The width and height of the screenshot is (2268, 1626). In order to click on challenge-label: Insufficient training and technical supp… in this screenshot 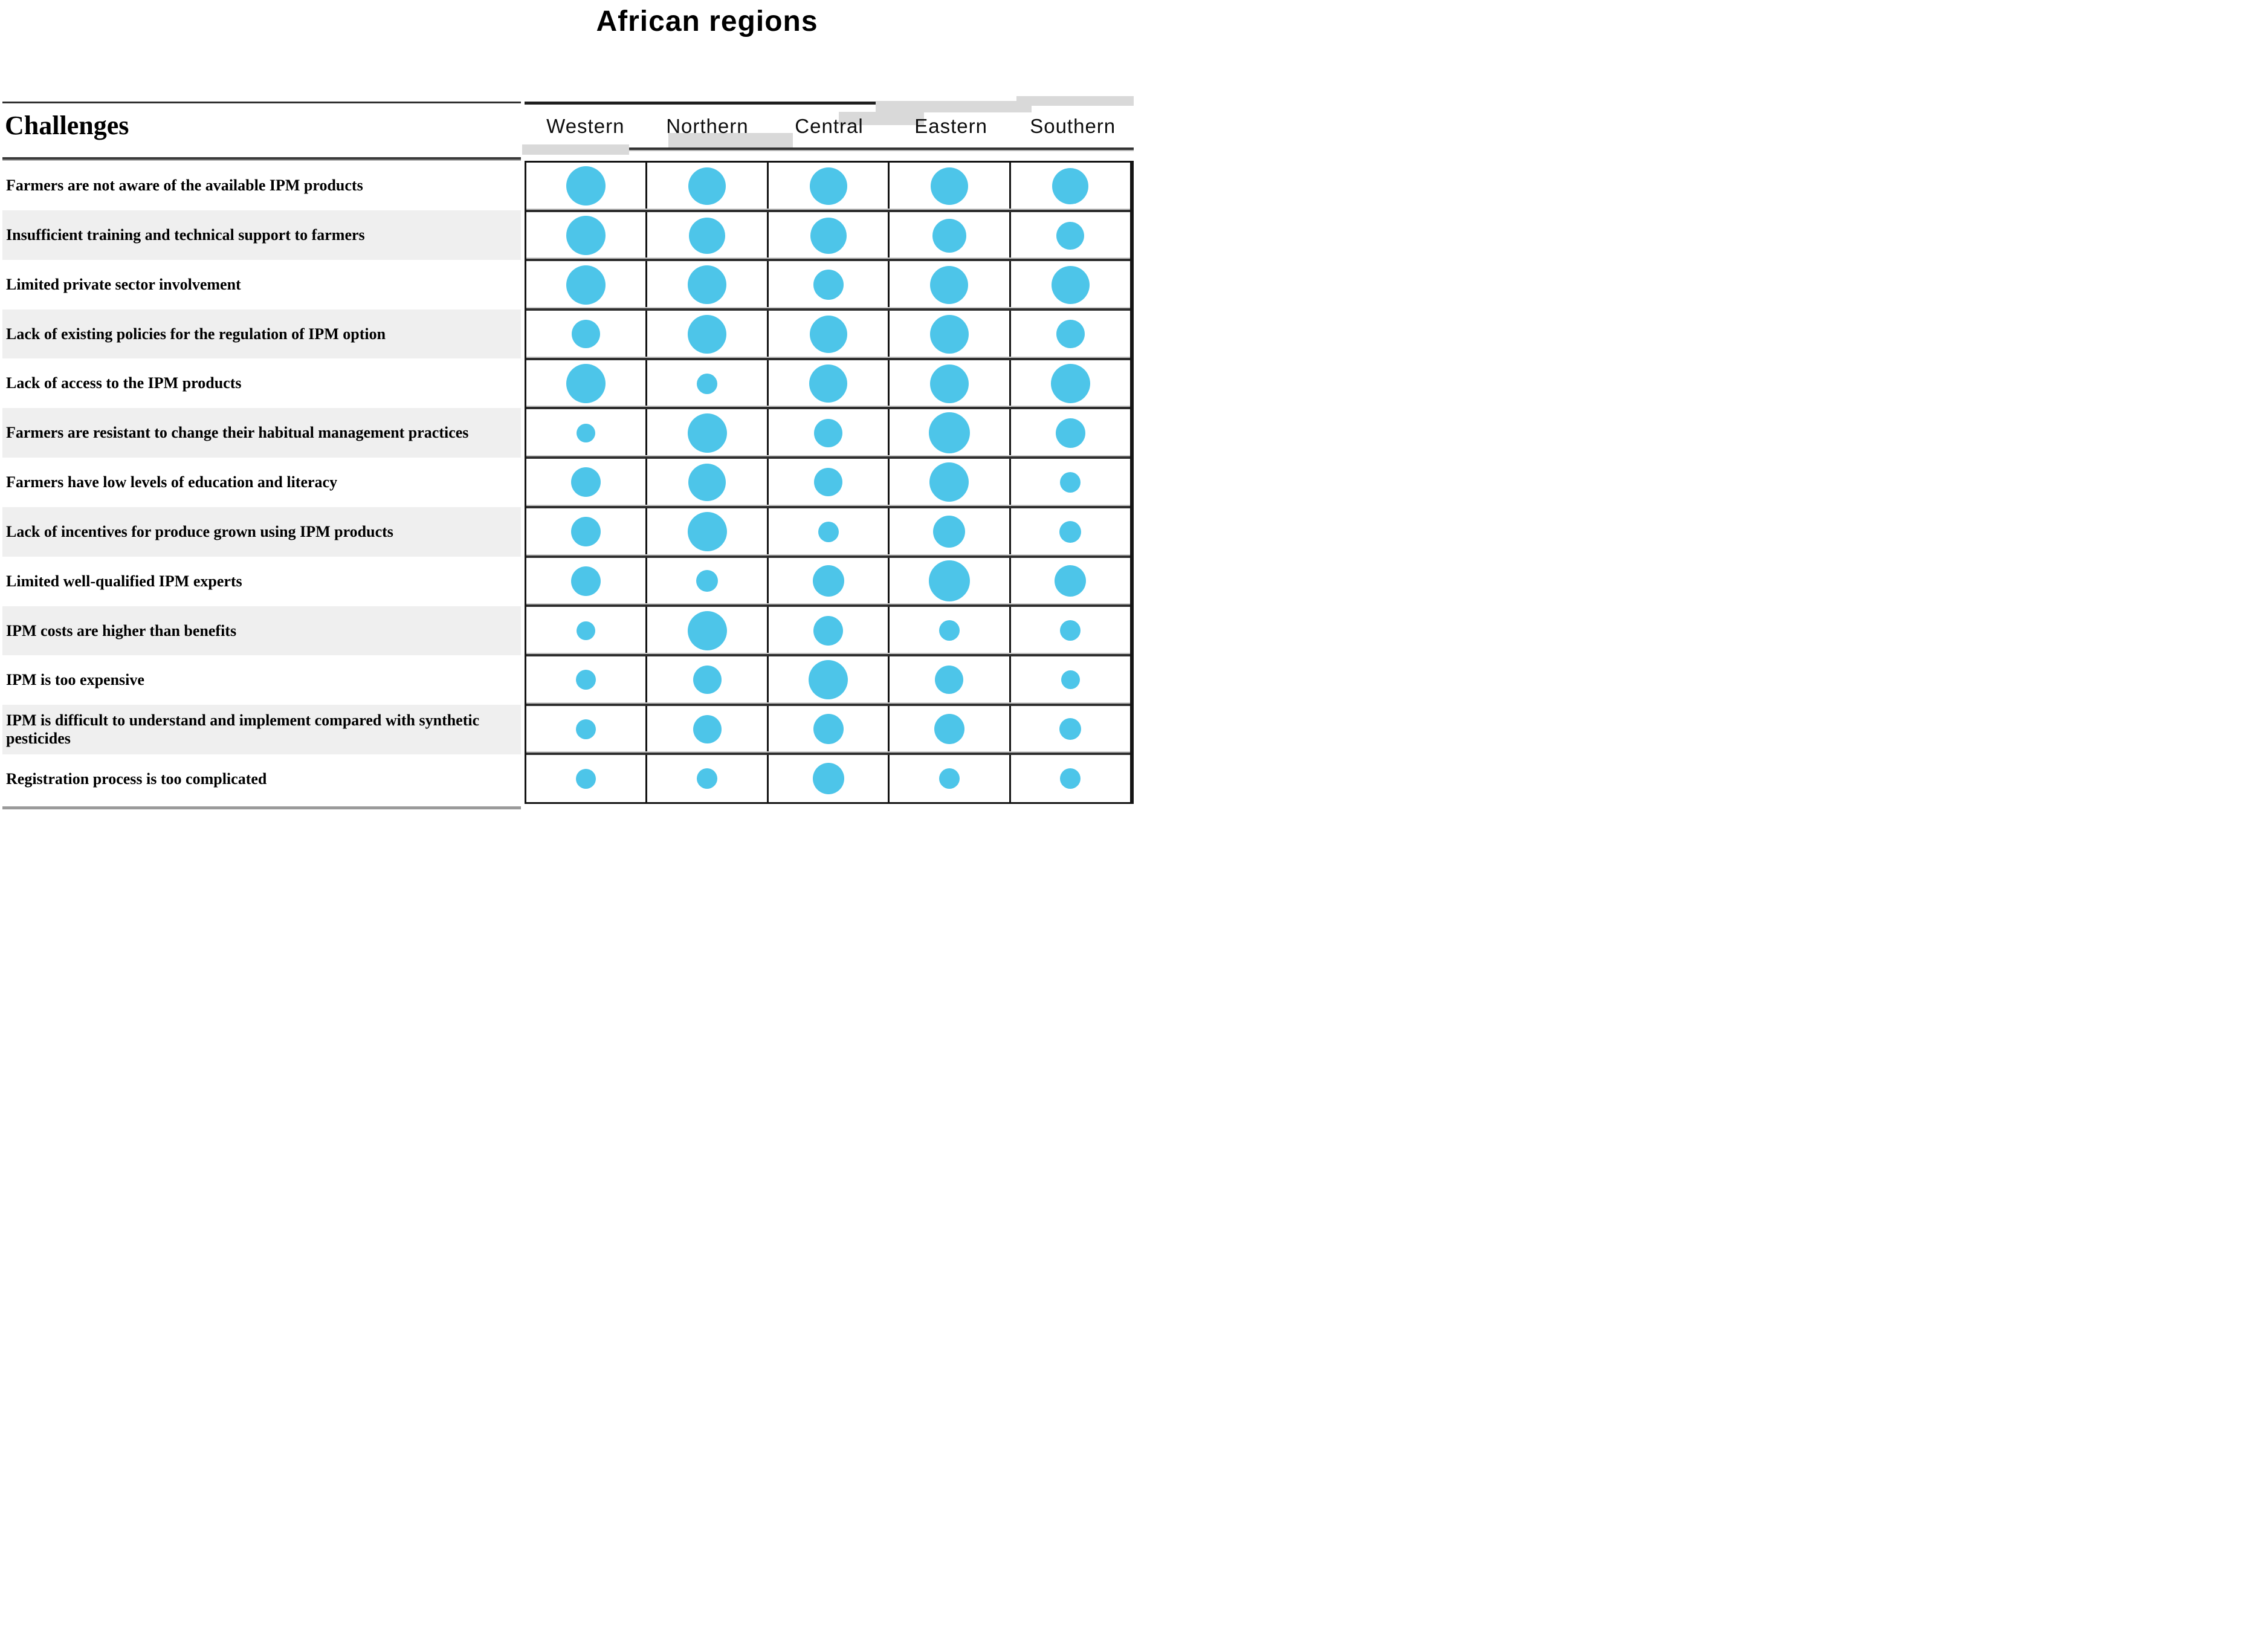, I will do `click(185, 235)`.